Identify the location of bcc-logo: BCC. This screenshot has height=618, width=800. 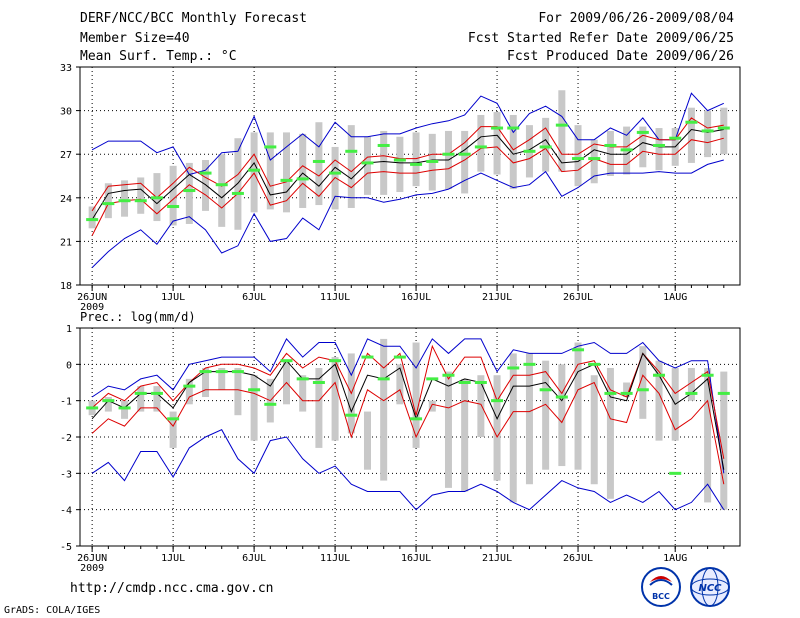
(661, 587).